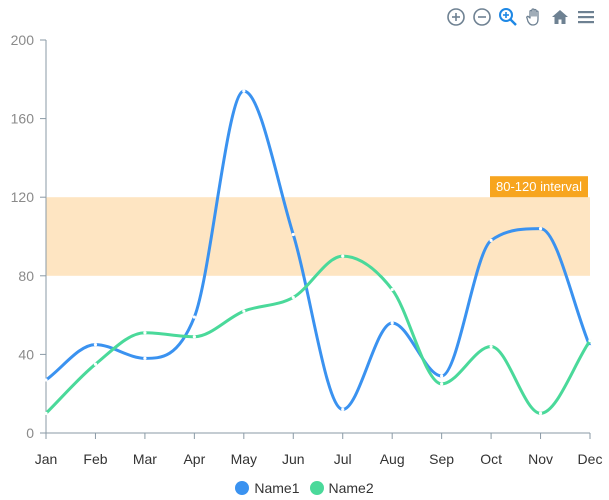  I want to click on x-tick-label: May, so click(244, 459).